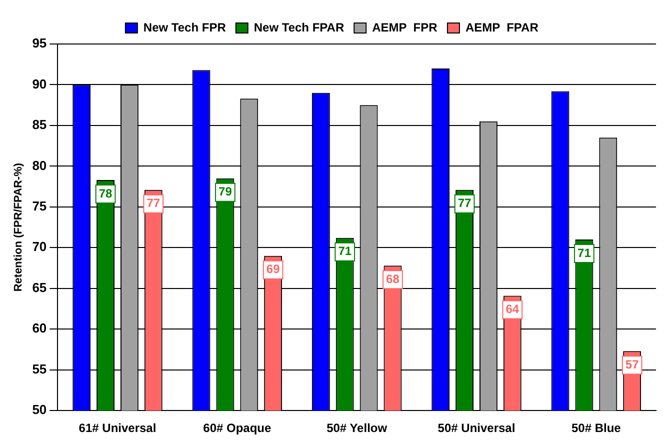  I want to click on y-tick-label: 95, so click(39, 43).